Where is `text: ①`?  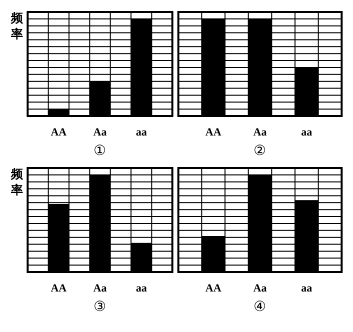
text: ① is located at coordinates (100, 151).